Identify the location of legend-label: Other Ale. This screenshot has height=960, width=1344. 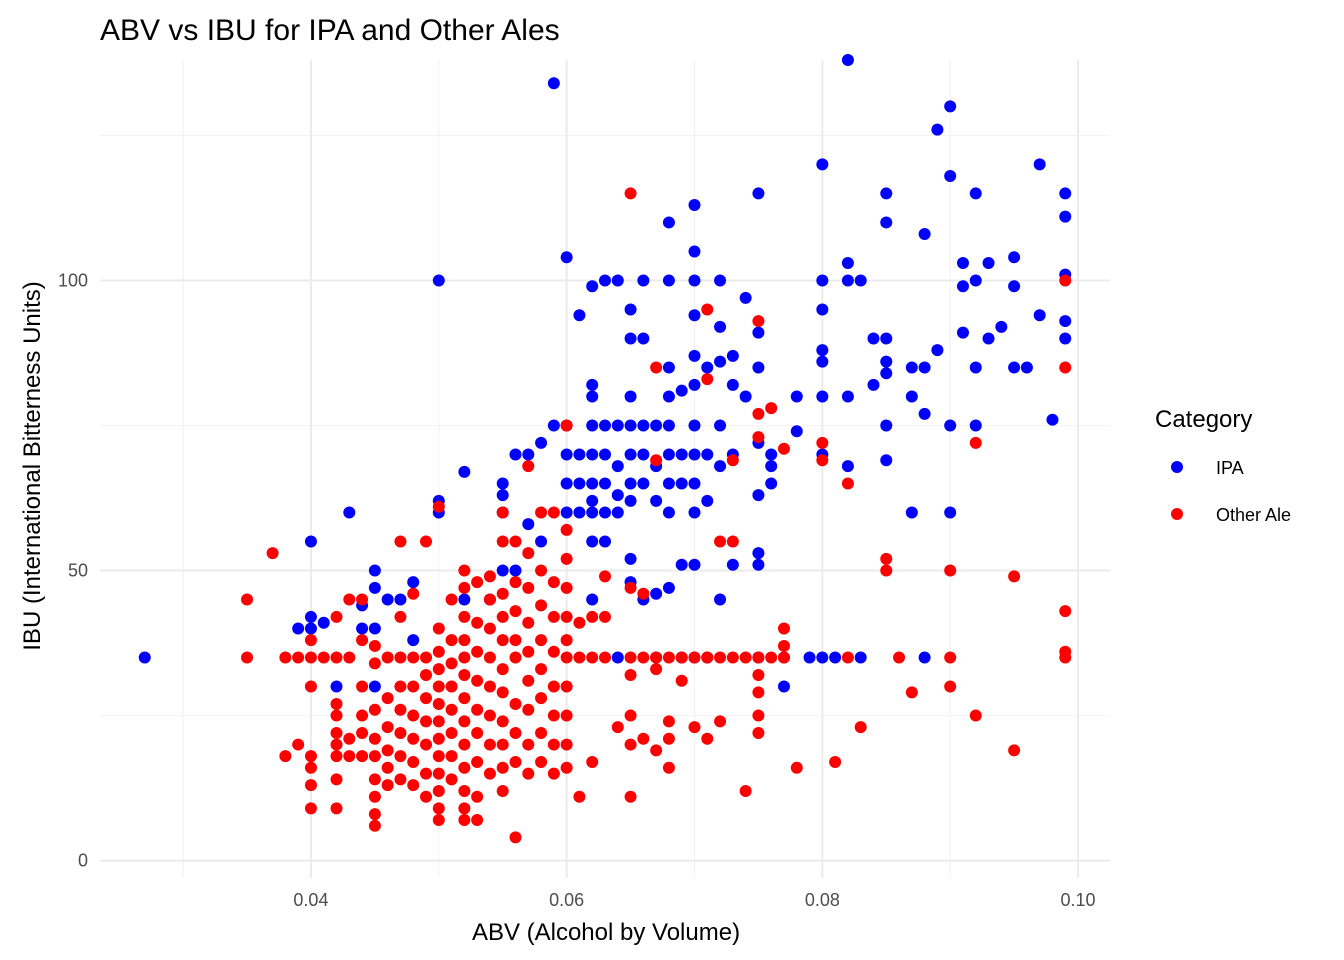
(1253, 515).